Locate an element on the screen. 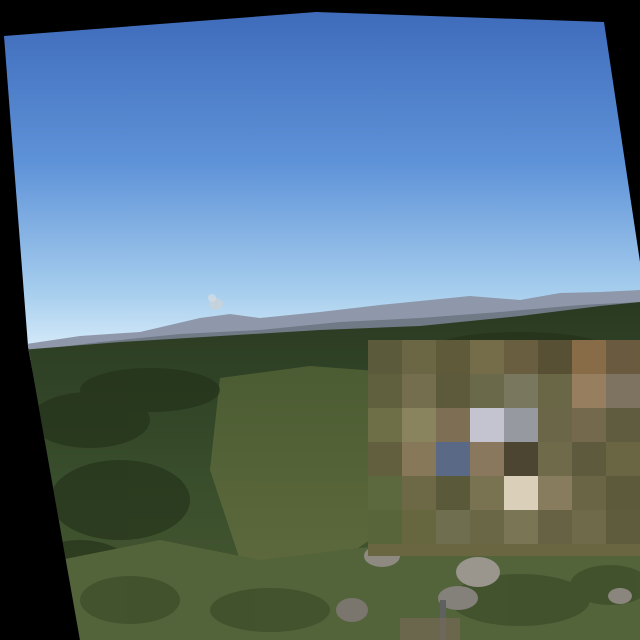 The width and height of the screenshot is (640, 640). pixelated-region is located at coordinates (504, 448).